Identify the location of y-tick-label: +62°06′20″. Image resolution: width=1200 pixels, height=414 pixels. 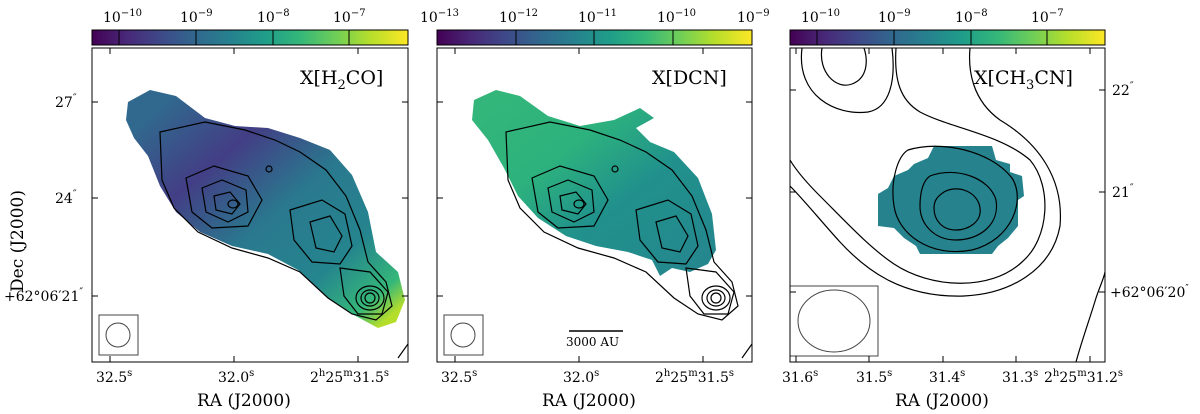
(1149, 292).